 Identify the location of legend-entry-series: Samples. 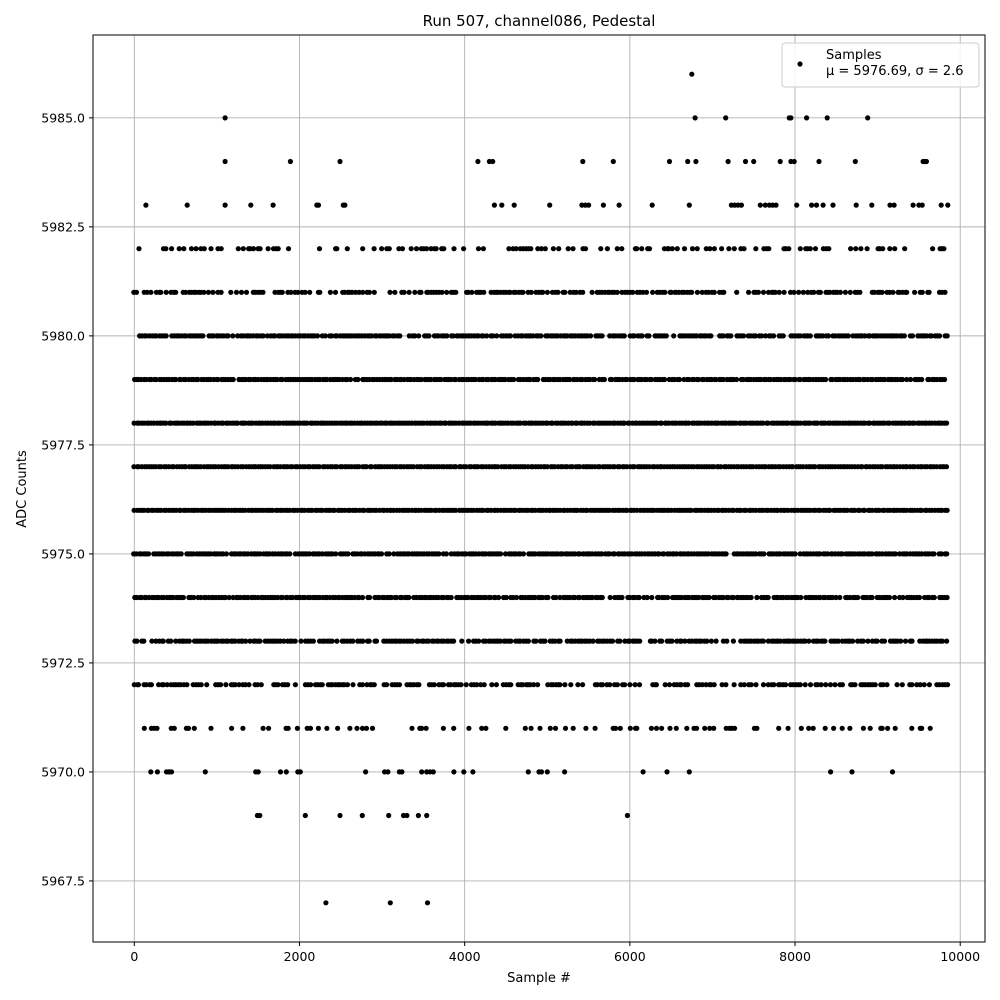
(854, 55).